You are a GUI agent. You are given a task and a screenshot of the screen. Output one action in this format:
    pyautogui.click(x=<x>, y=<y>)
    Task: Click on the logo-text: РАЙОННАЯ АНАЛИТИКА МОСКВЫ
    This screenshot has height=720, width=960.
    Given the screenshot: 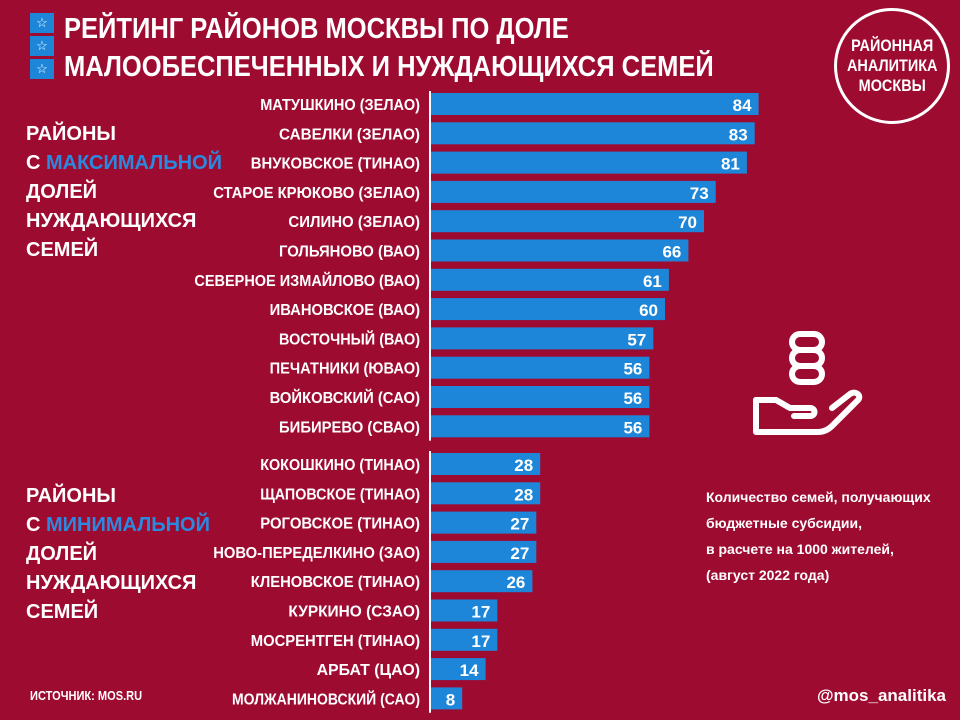 What is the action you would take?
    pyautogui.click(x=892, y=65)
    